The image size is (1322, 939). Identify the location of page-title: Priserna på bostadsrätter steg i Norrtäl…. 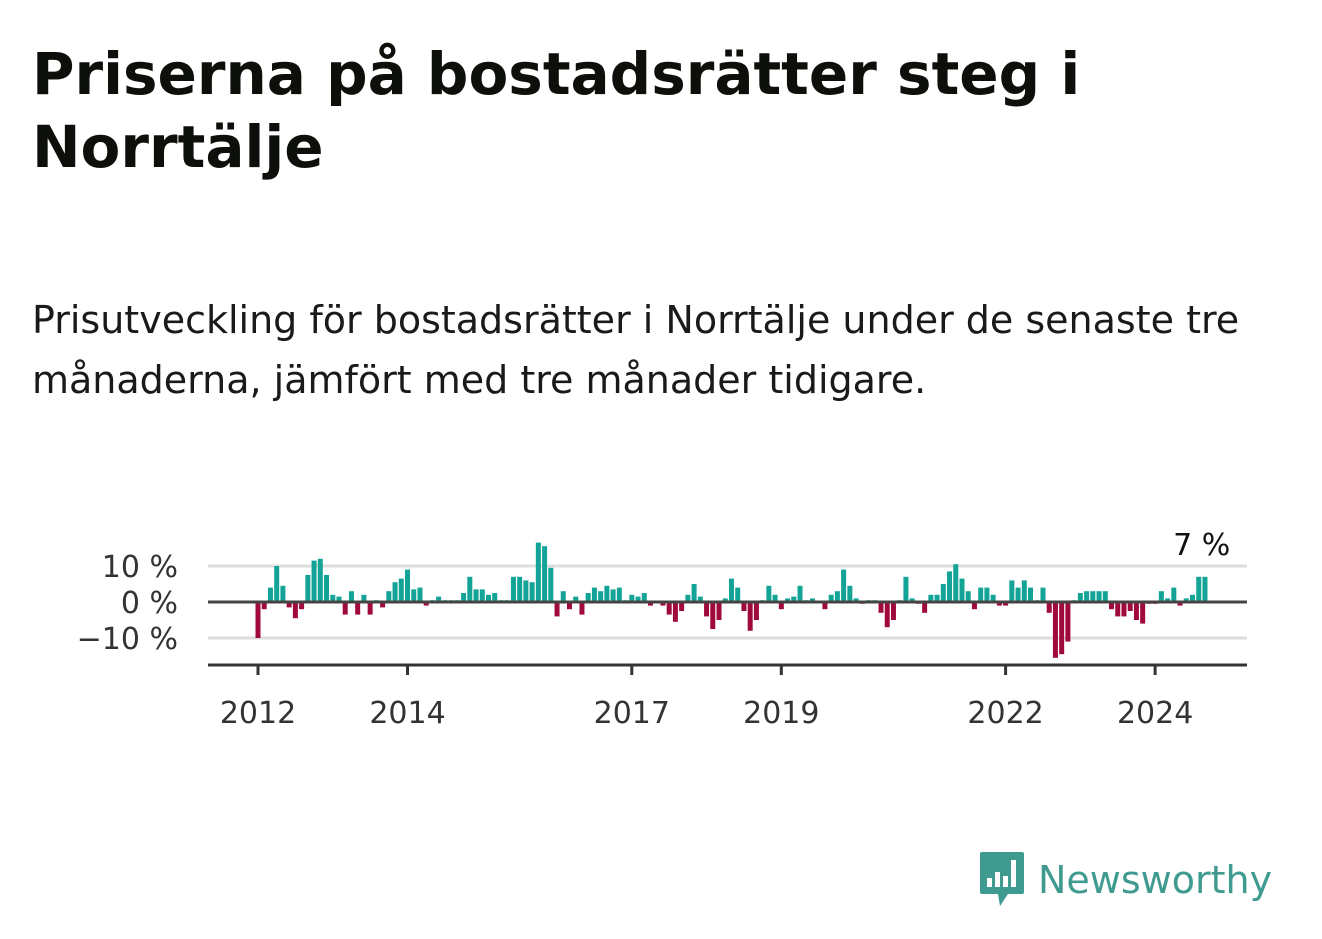
(556, 110).